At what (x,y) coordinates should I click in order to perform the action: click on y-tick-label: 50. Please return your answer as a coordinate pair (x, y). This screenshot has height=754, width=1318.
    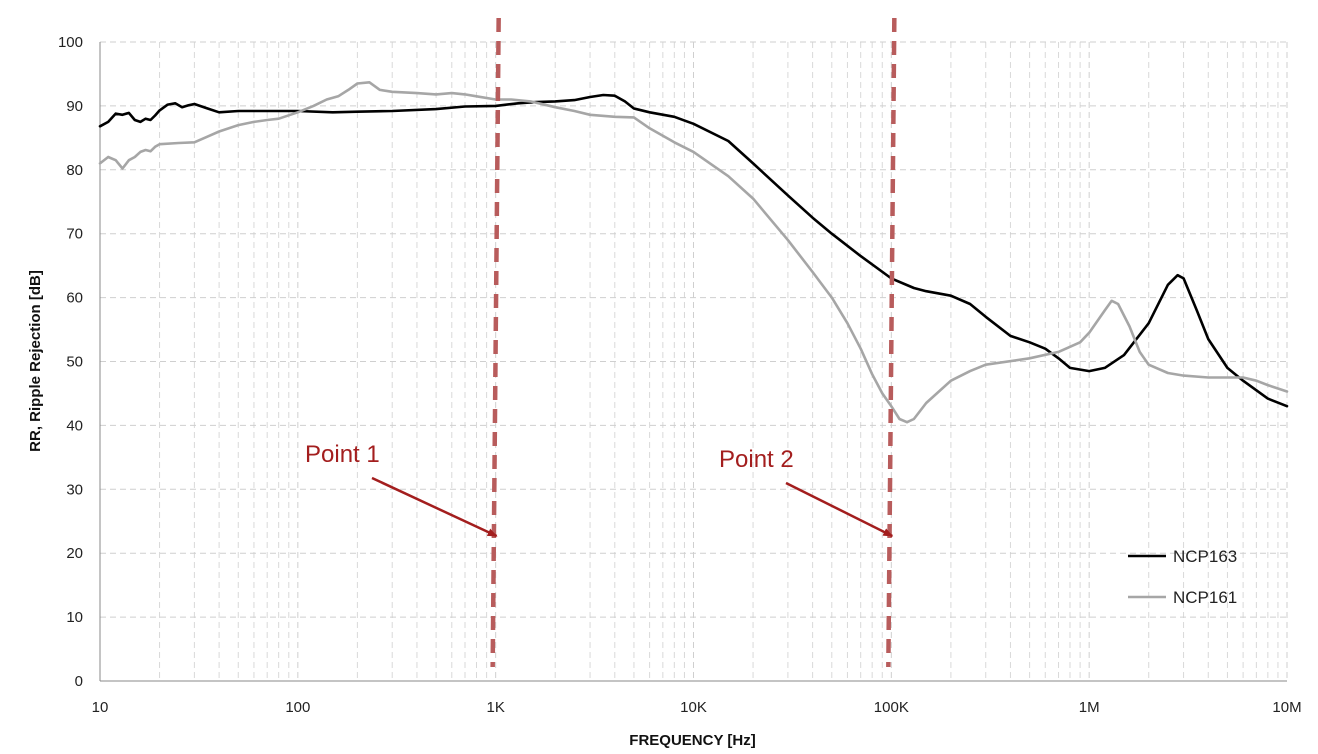
    Looking at the image, I should click on (74, 362).